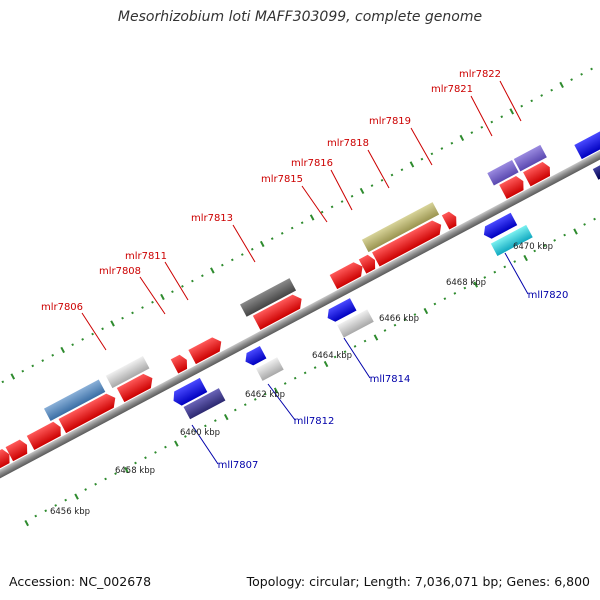 Image resolution: width=600 pixels, height=600 pixels. Describe the element at coordinates (312, 163) in the screenshot. I see `gene-label-mlr7816: mlr7816` at that location.